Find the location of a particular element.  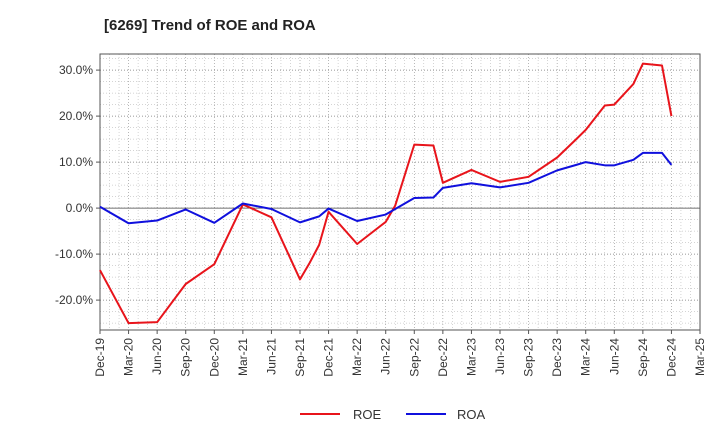

x-tick-label: Dec-21 is located at coordinates (329, 357).